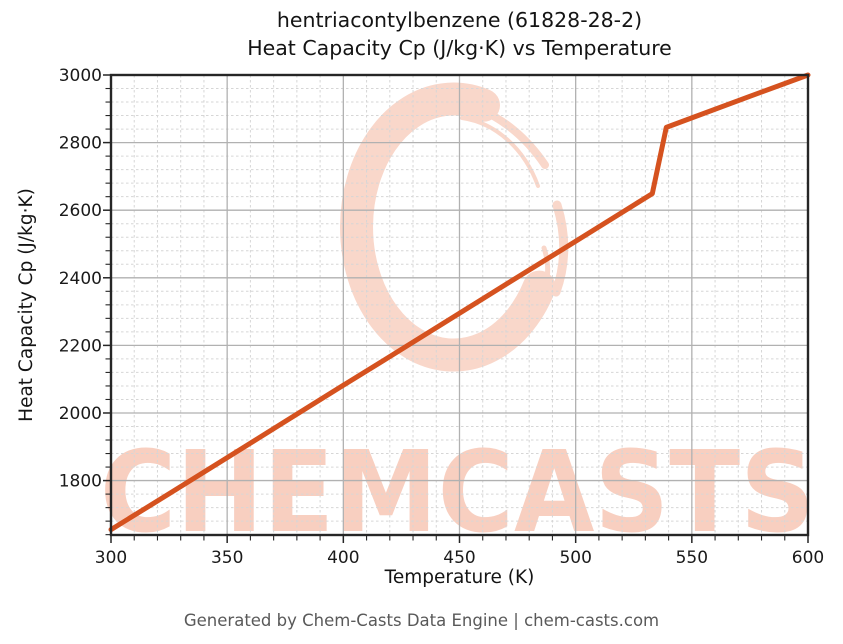  What do you see at coordinates (808, 558) in the screenshot?
I see `x-tick-label: 600` at bounding box center [808, 558].